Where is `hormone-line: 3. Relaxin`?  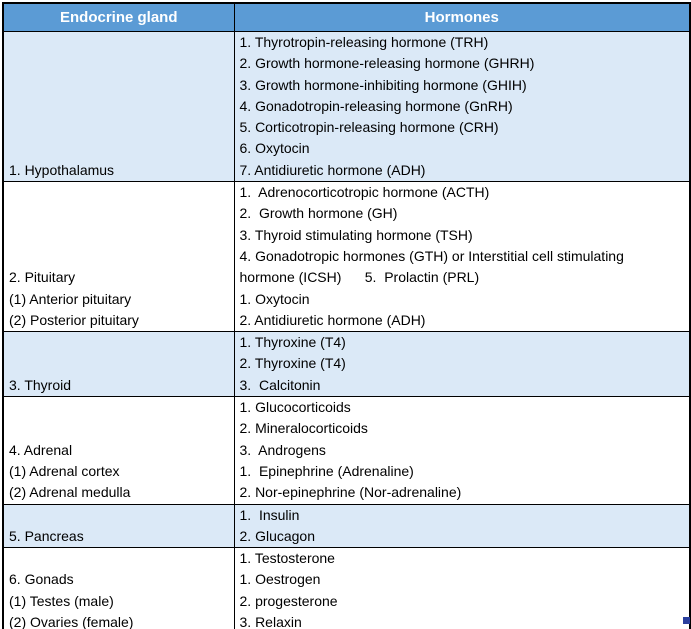
hormone-line: 3. Relaxin is located at coordinates (270, 621).